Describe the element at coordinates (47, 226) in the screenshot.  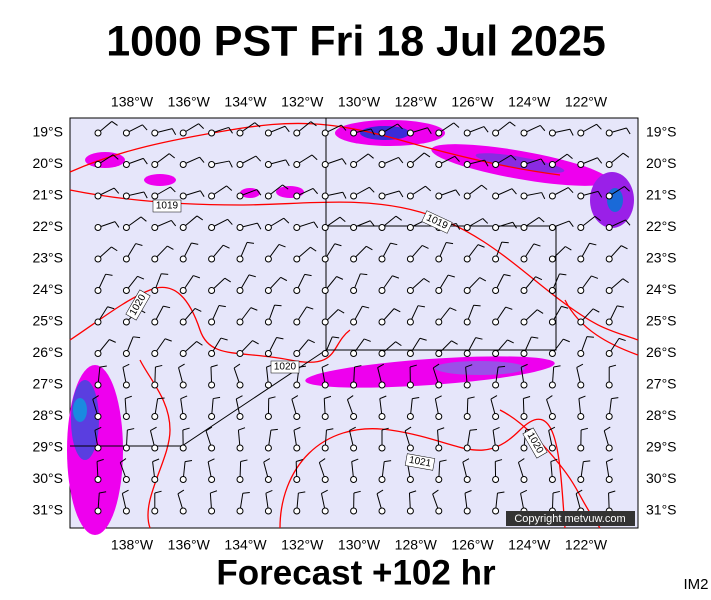
I see `lat-label: 22°S` at that location.